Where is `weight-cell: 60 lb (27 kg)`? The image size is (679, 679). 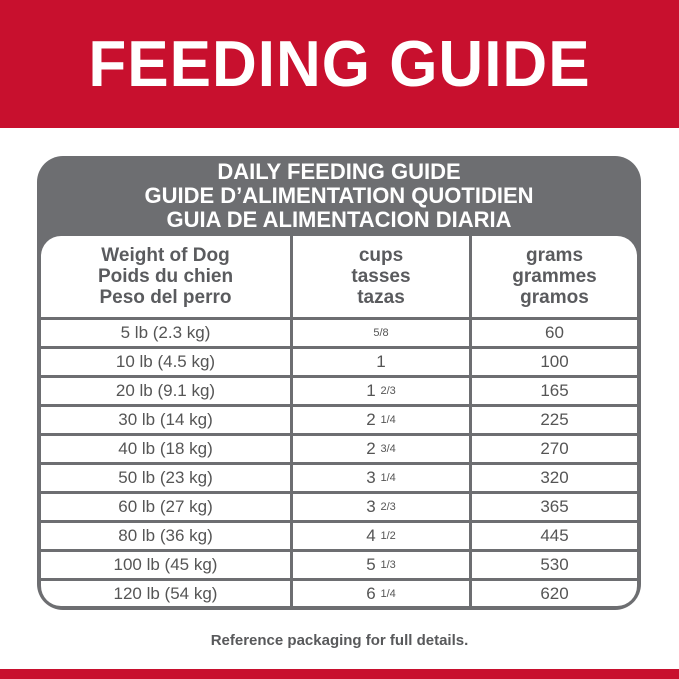
weight-cell: 60 lb (27 kg) is located at coordinates (167, 507).